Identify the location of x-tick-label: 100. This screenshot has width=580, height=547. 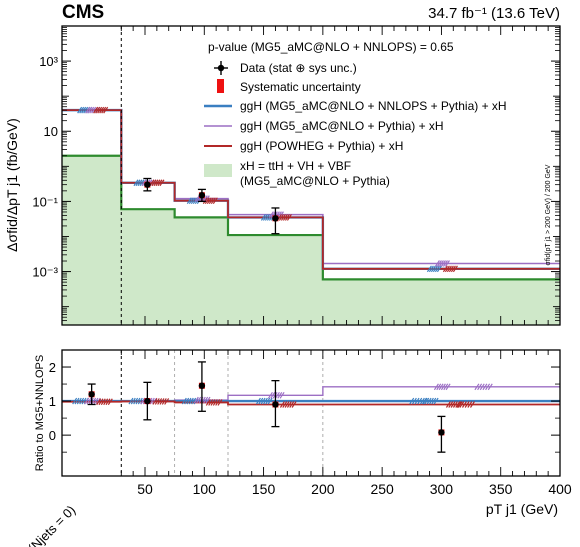
(205, 489).